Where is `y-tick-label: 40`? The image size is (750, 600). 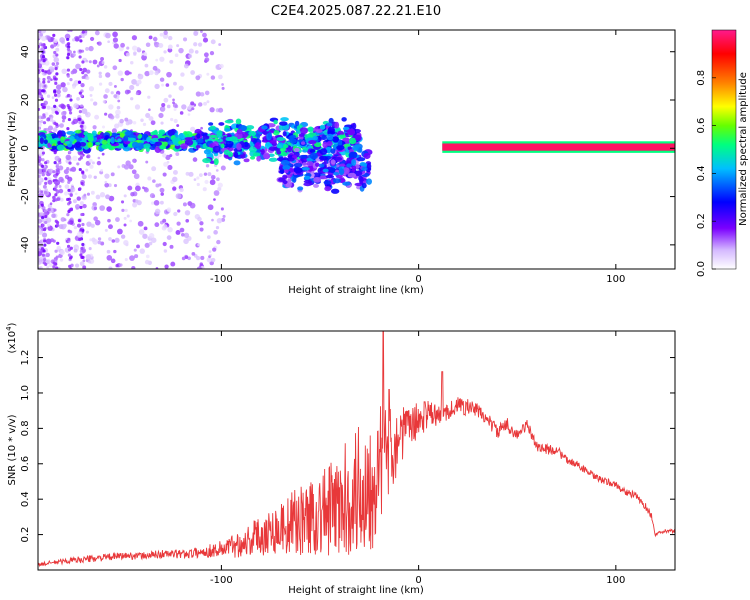 y-tick-label: 40 is located at coordinates (25, 51).